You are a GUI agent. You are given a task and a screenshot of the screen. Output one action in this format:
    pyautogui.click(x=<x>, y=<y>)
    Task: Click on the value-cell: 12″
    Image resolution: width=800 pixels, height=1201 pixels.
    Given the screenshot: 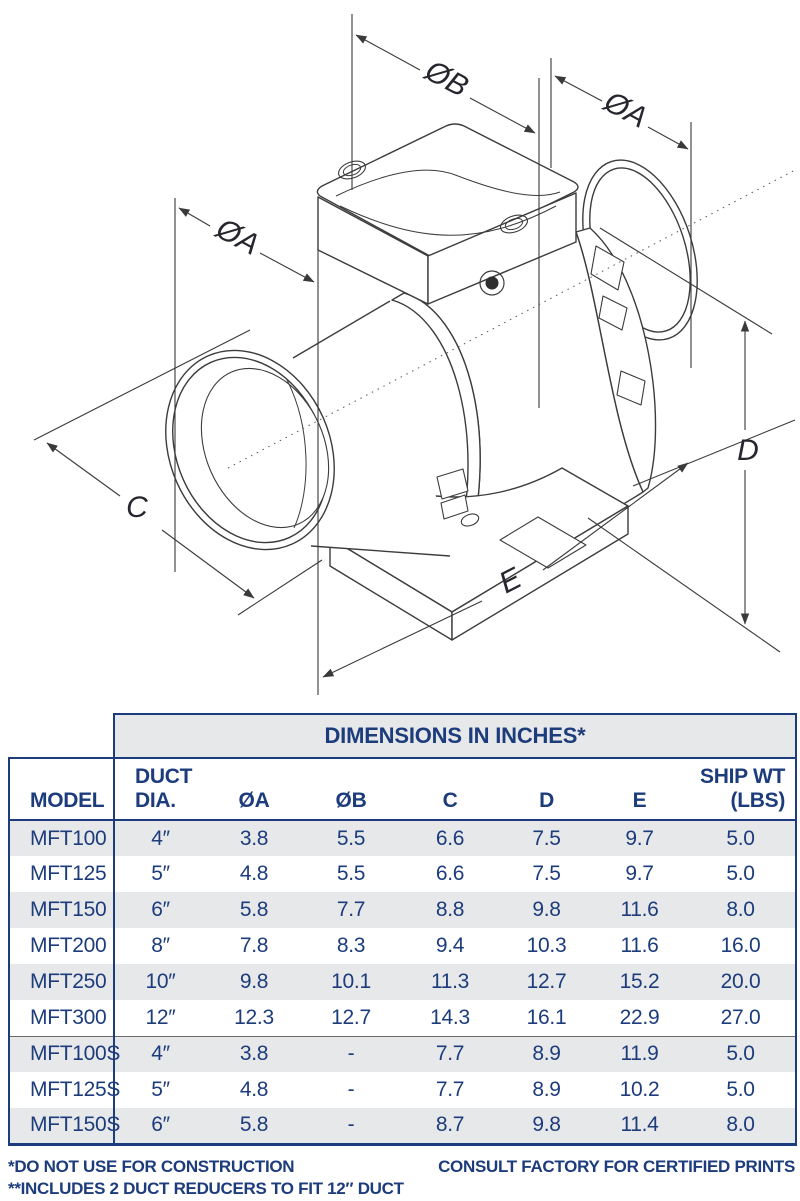 What is the action you would take?
    pyautogui.click(x=160, y=1017)
    